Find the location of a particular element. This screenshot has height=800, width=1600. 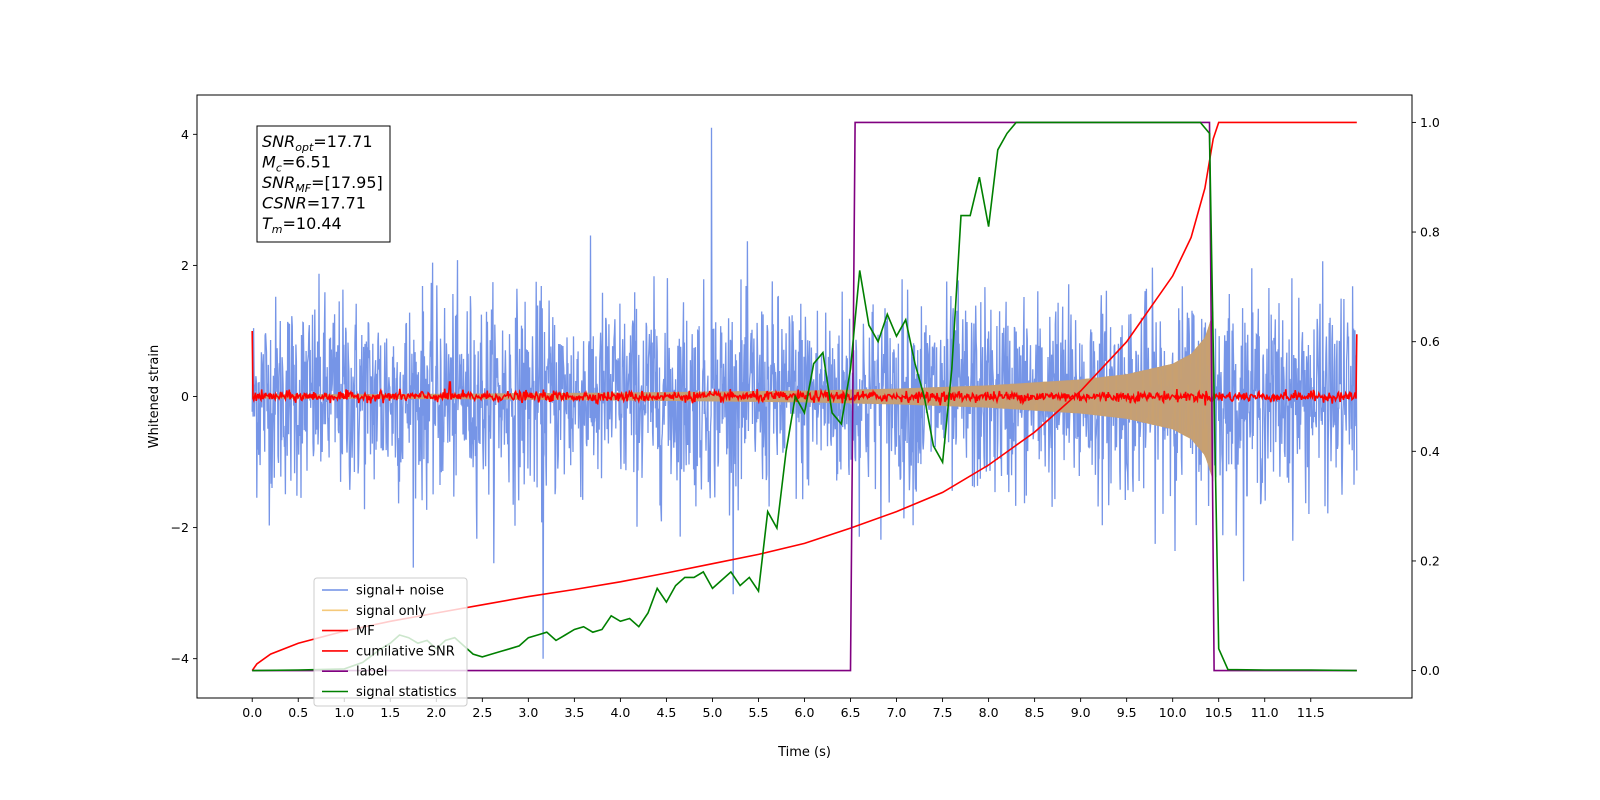

y-right-tick-label: 0.8 is located at coordinates (1430, 232).